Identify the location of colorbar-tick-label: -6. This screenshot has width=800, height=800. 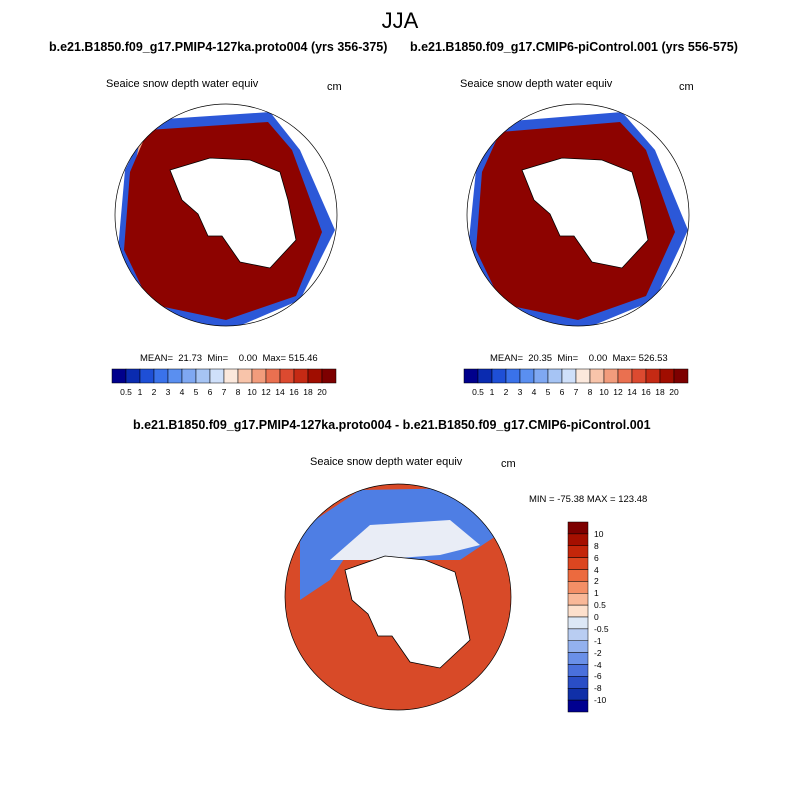
(598, 676).